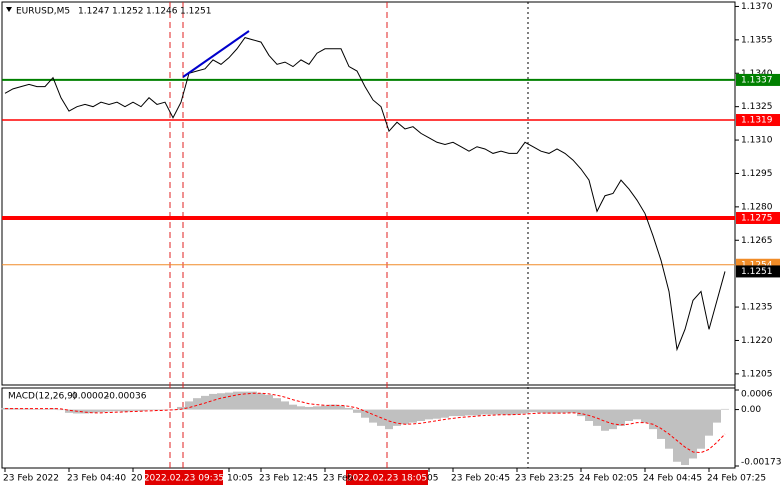 The image size is (781, 489). Describe the element at coordinates (126, 397) in the screenshot. I see `macd-value: -0.00036` at that location.